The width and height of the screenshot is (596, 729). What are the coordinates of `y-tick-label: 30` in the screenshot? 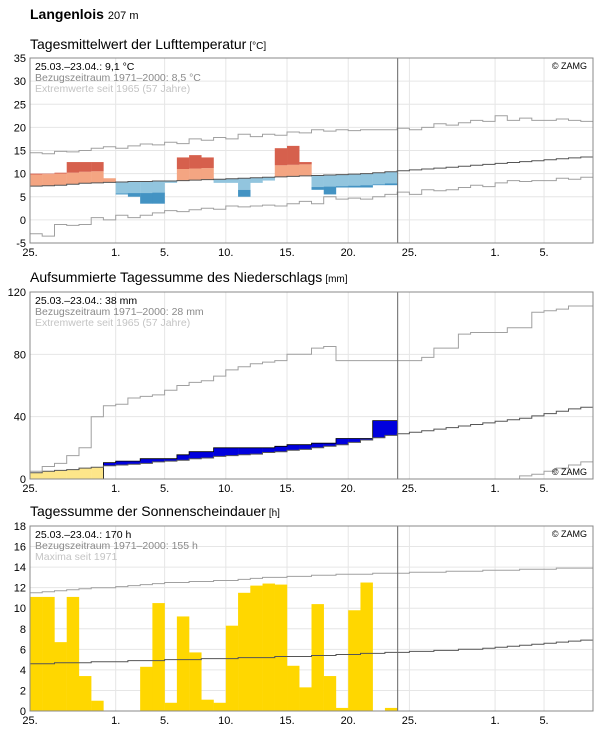 It's located at (20, 82).